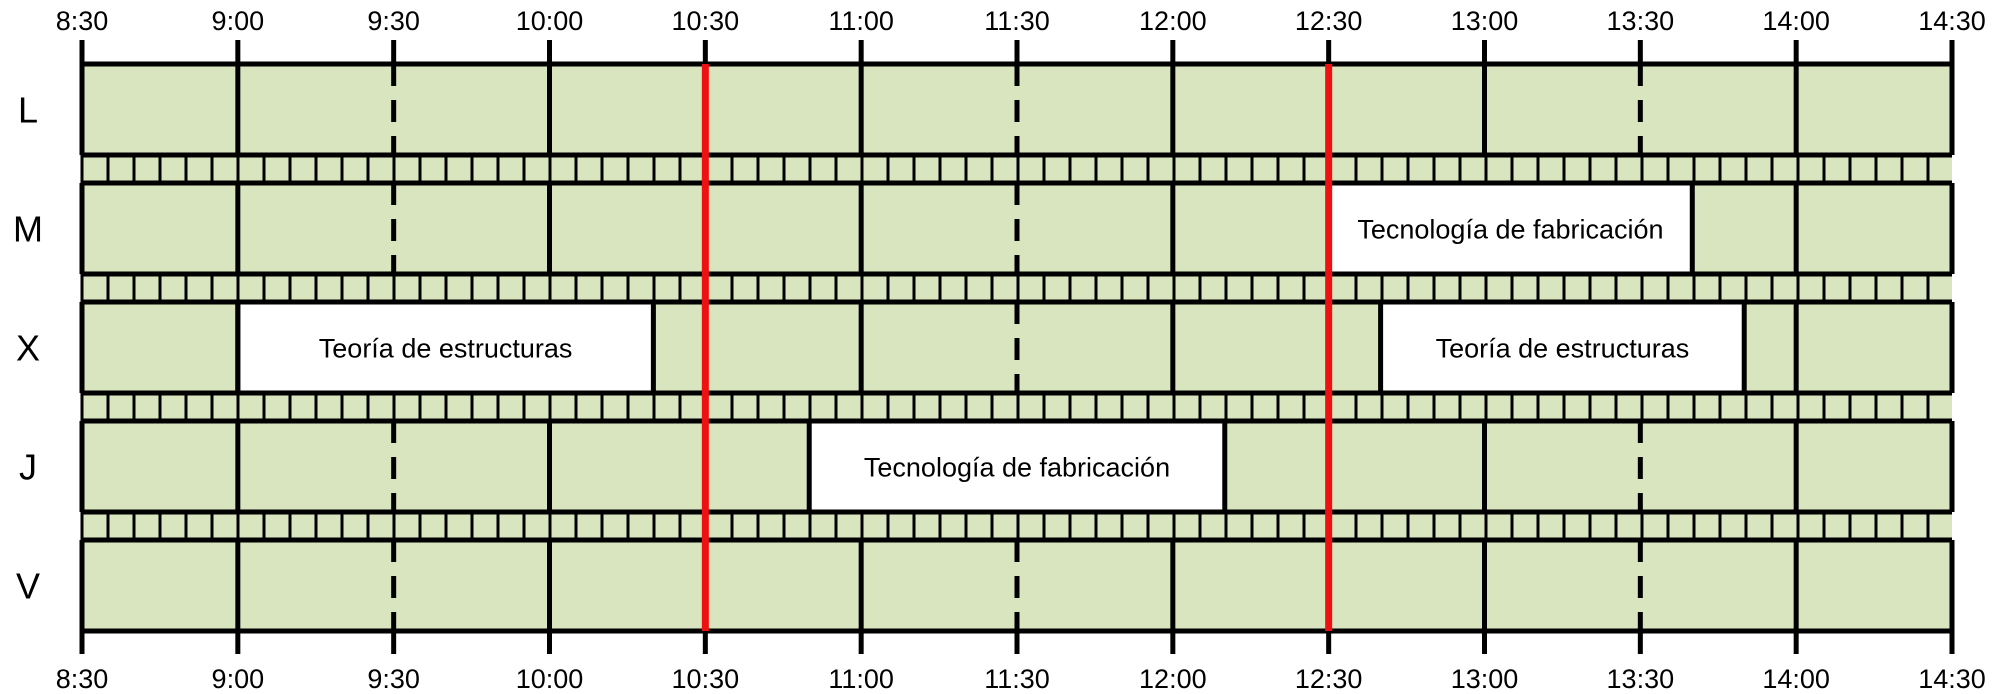 The width and height of the screenshot is (2003, 694). I want to click on time-tick-label-top: 13:30, so click(1641, 21).